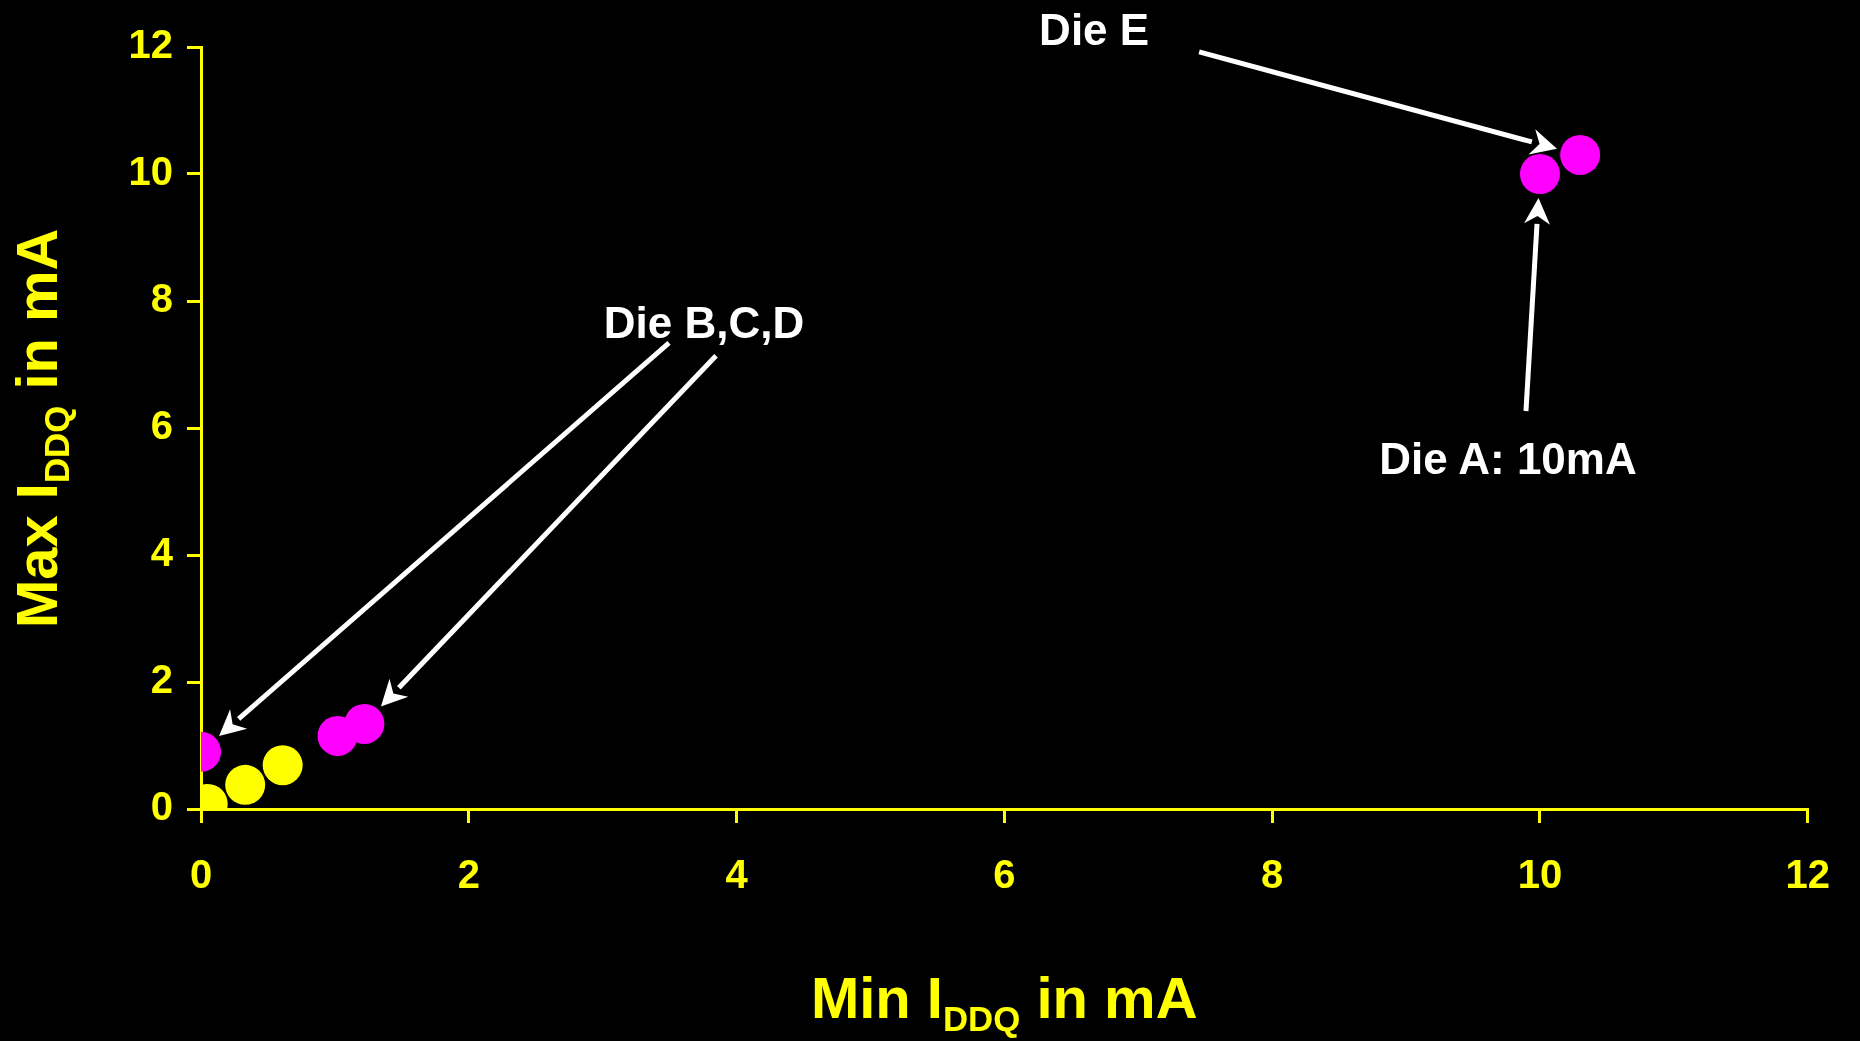  What do you see at coordinates (1004, 874) in the screenshot?
I see `x-tick-label: 6` at bounding box center [1004, 874].